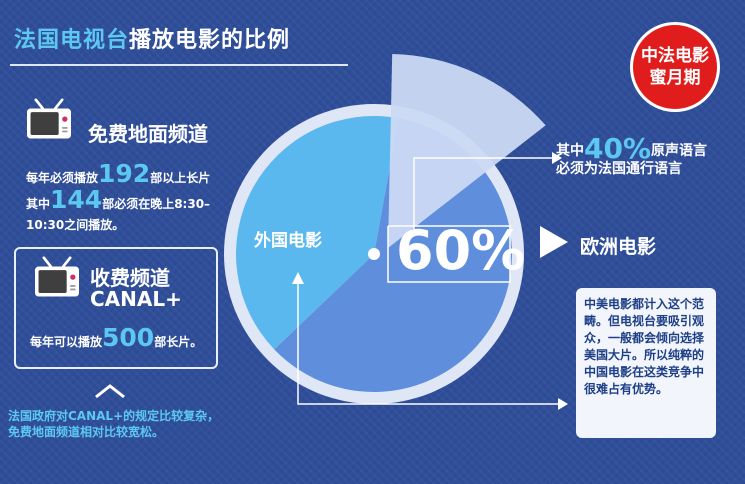 The height and width of the screenshot is (484, 745). Describe the element at coordinates (374, 254) in the screenshot. I see `center-dot` at that location.